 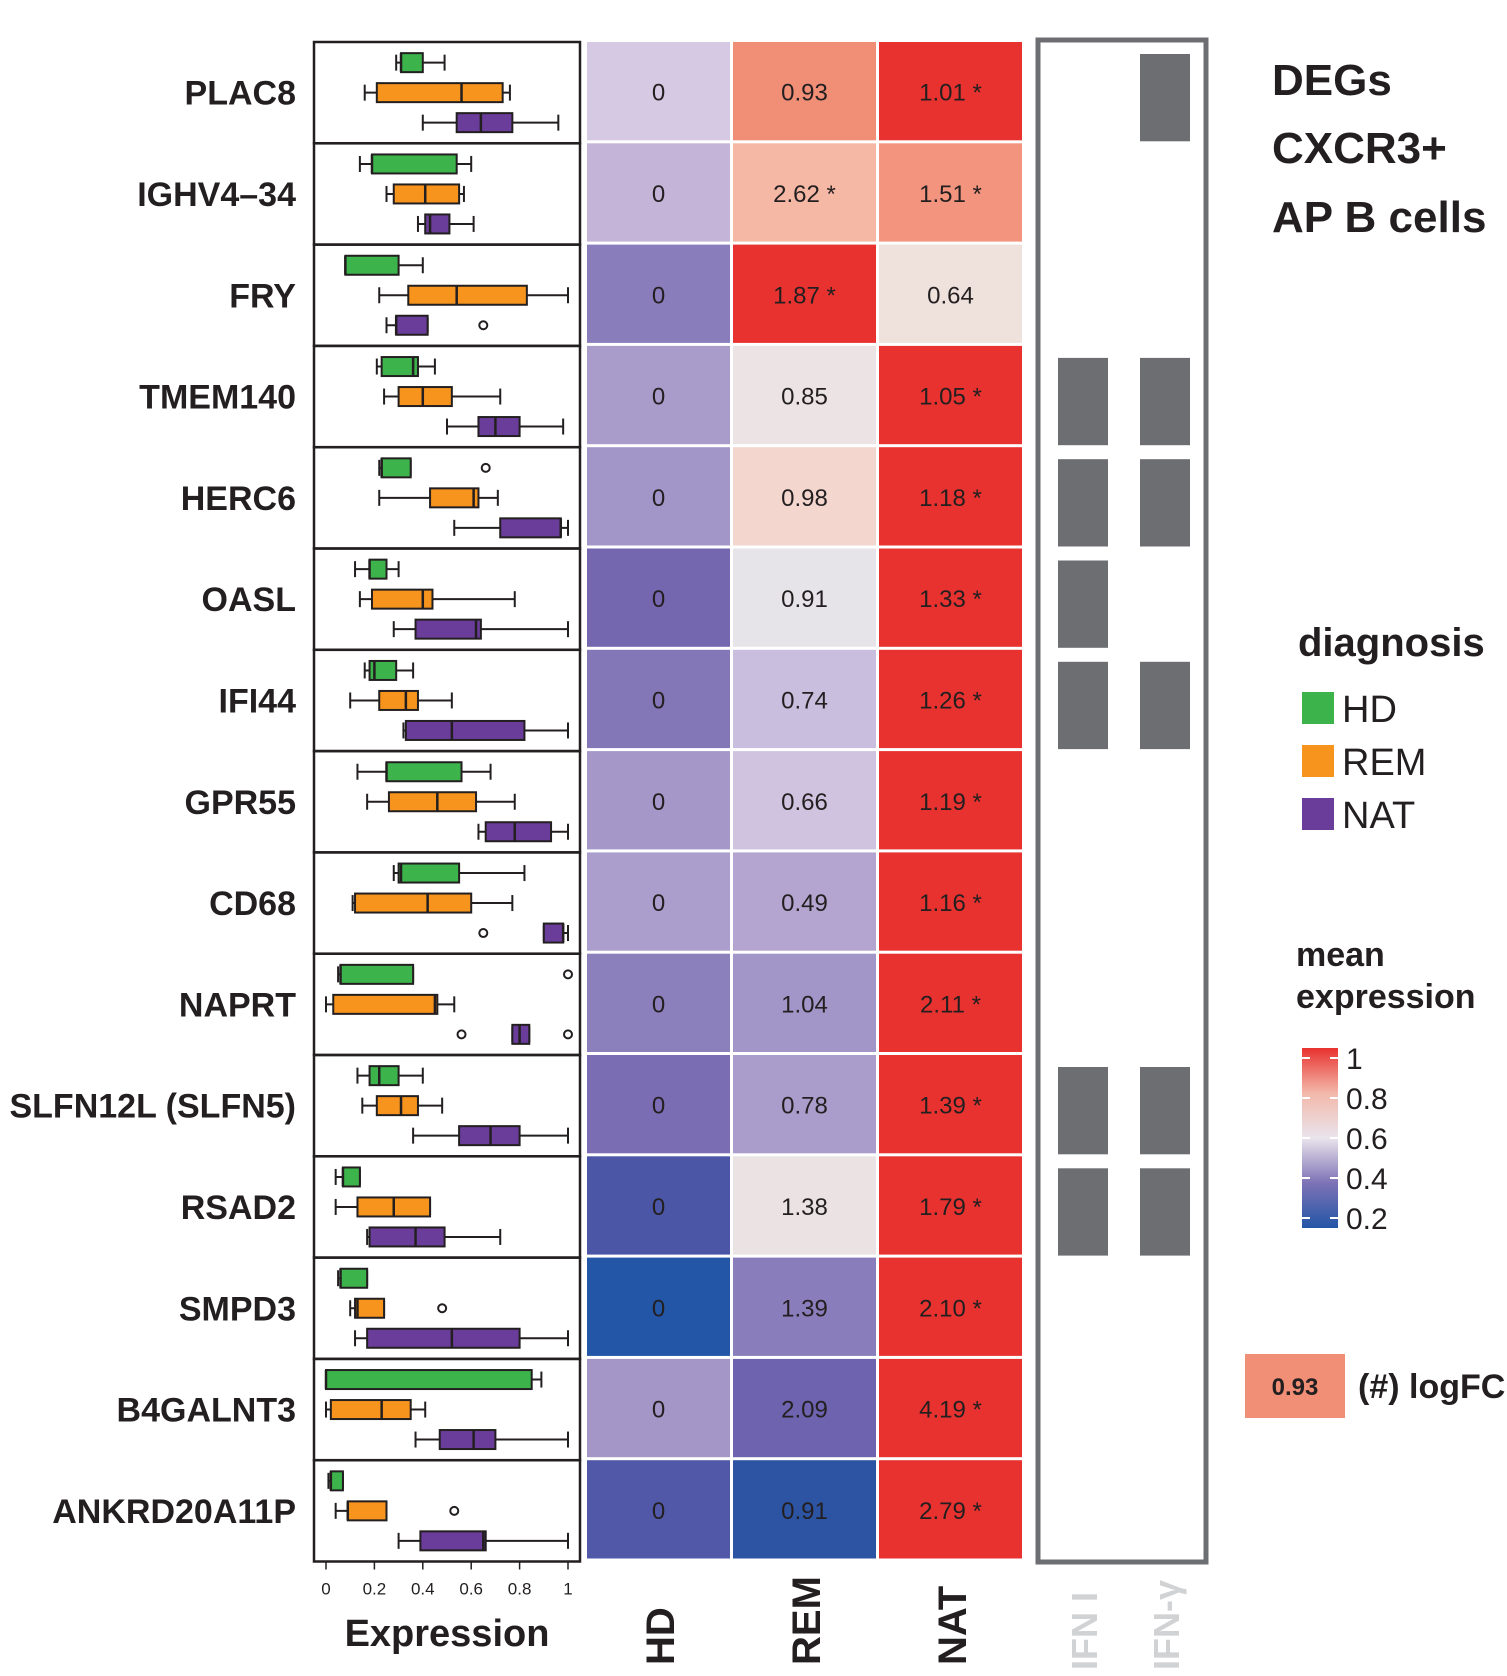 I want to click on ifng-mark, so click(x=1165, y=1111).